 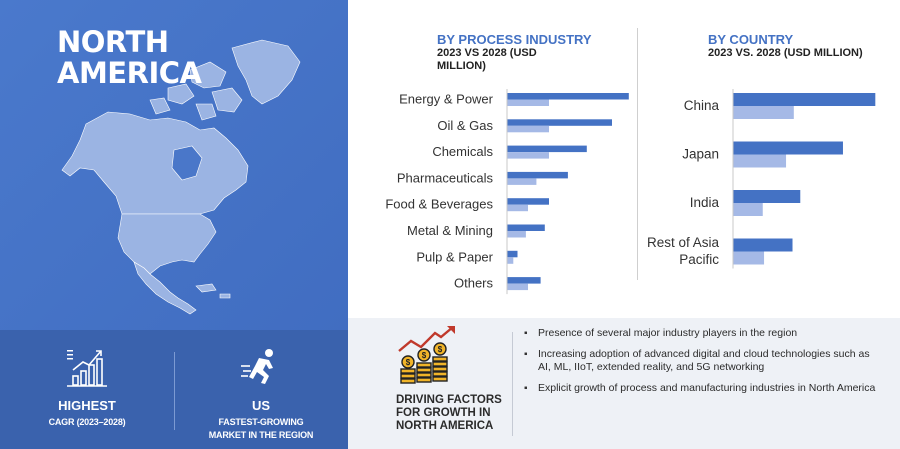 I want to click on drivers-title-line2: FOR GROWTH IN, so click(x=443, y=413).